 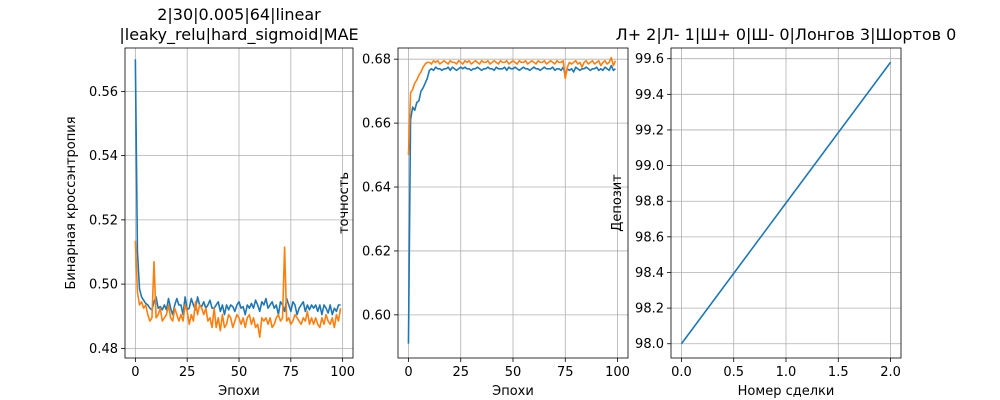 I want to click on chart-3-xtick-label: 0.0, so click(x=681, y=372).